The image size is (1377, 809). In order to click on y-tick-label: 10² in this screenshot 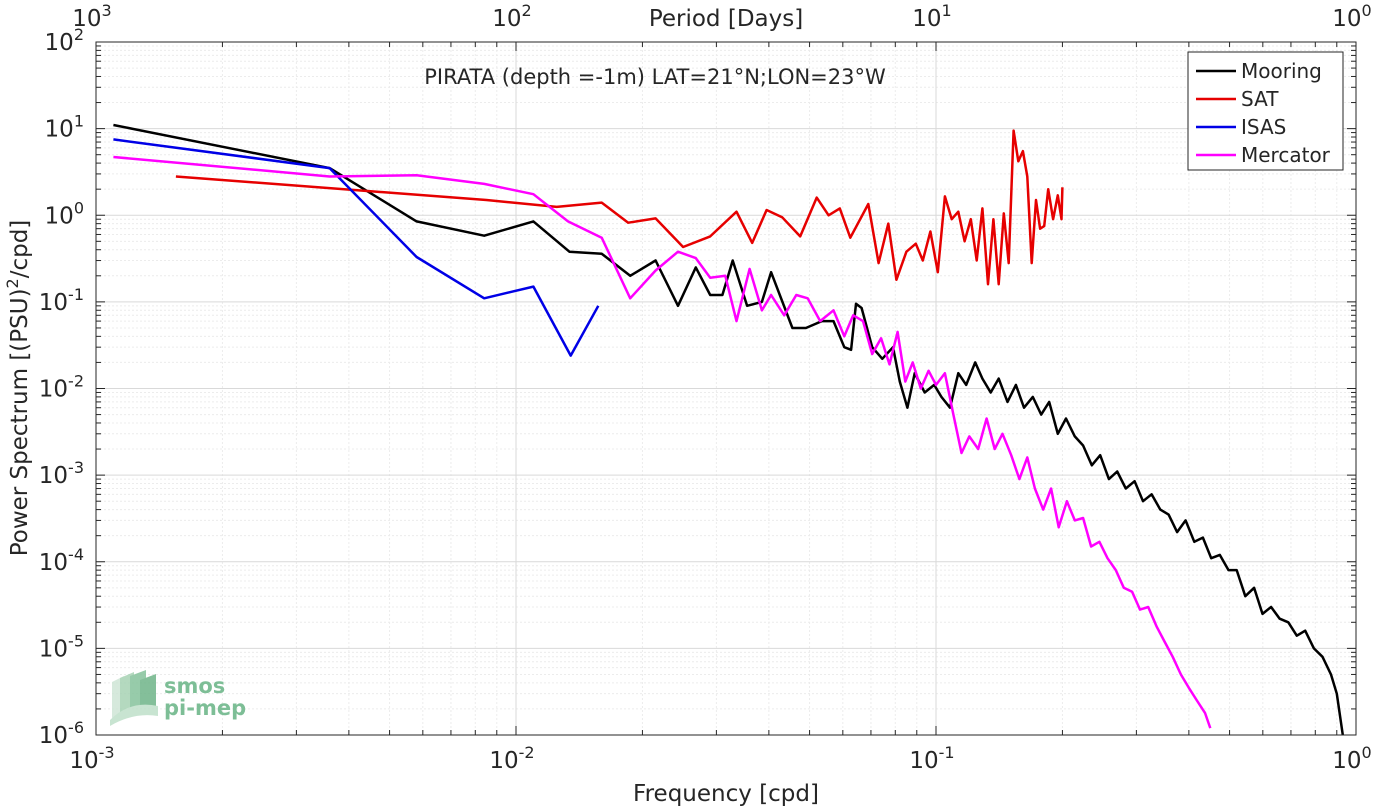, I will do `click(64, 40)`.